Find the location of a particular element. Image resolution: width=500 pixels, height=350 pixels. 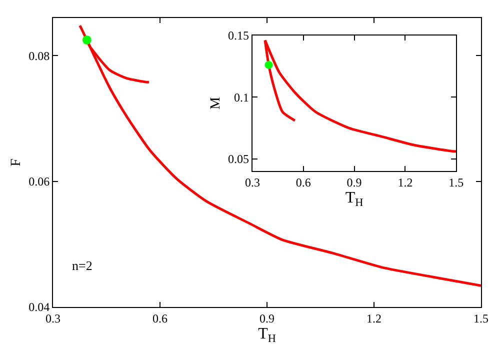

y-axis-title: F is located at coordinates (16, 162).